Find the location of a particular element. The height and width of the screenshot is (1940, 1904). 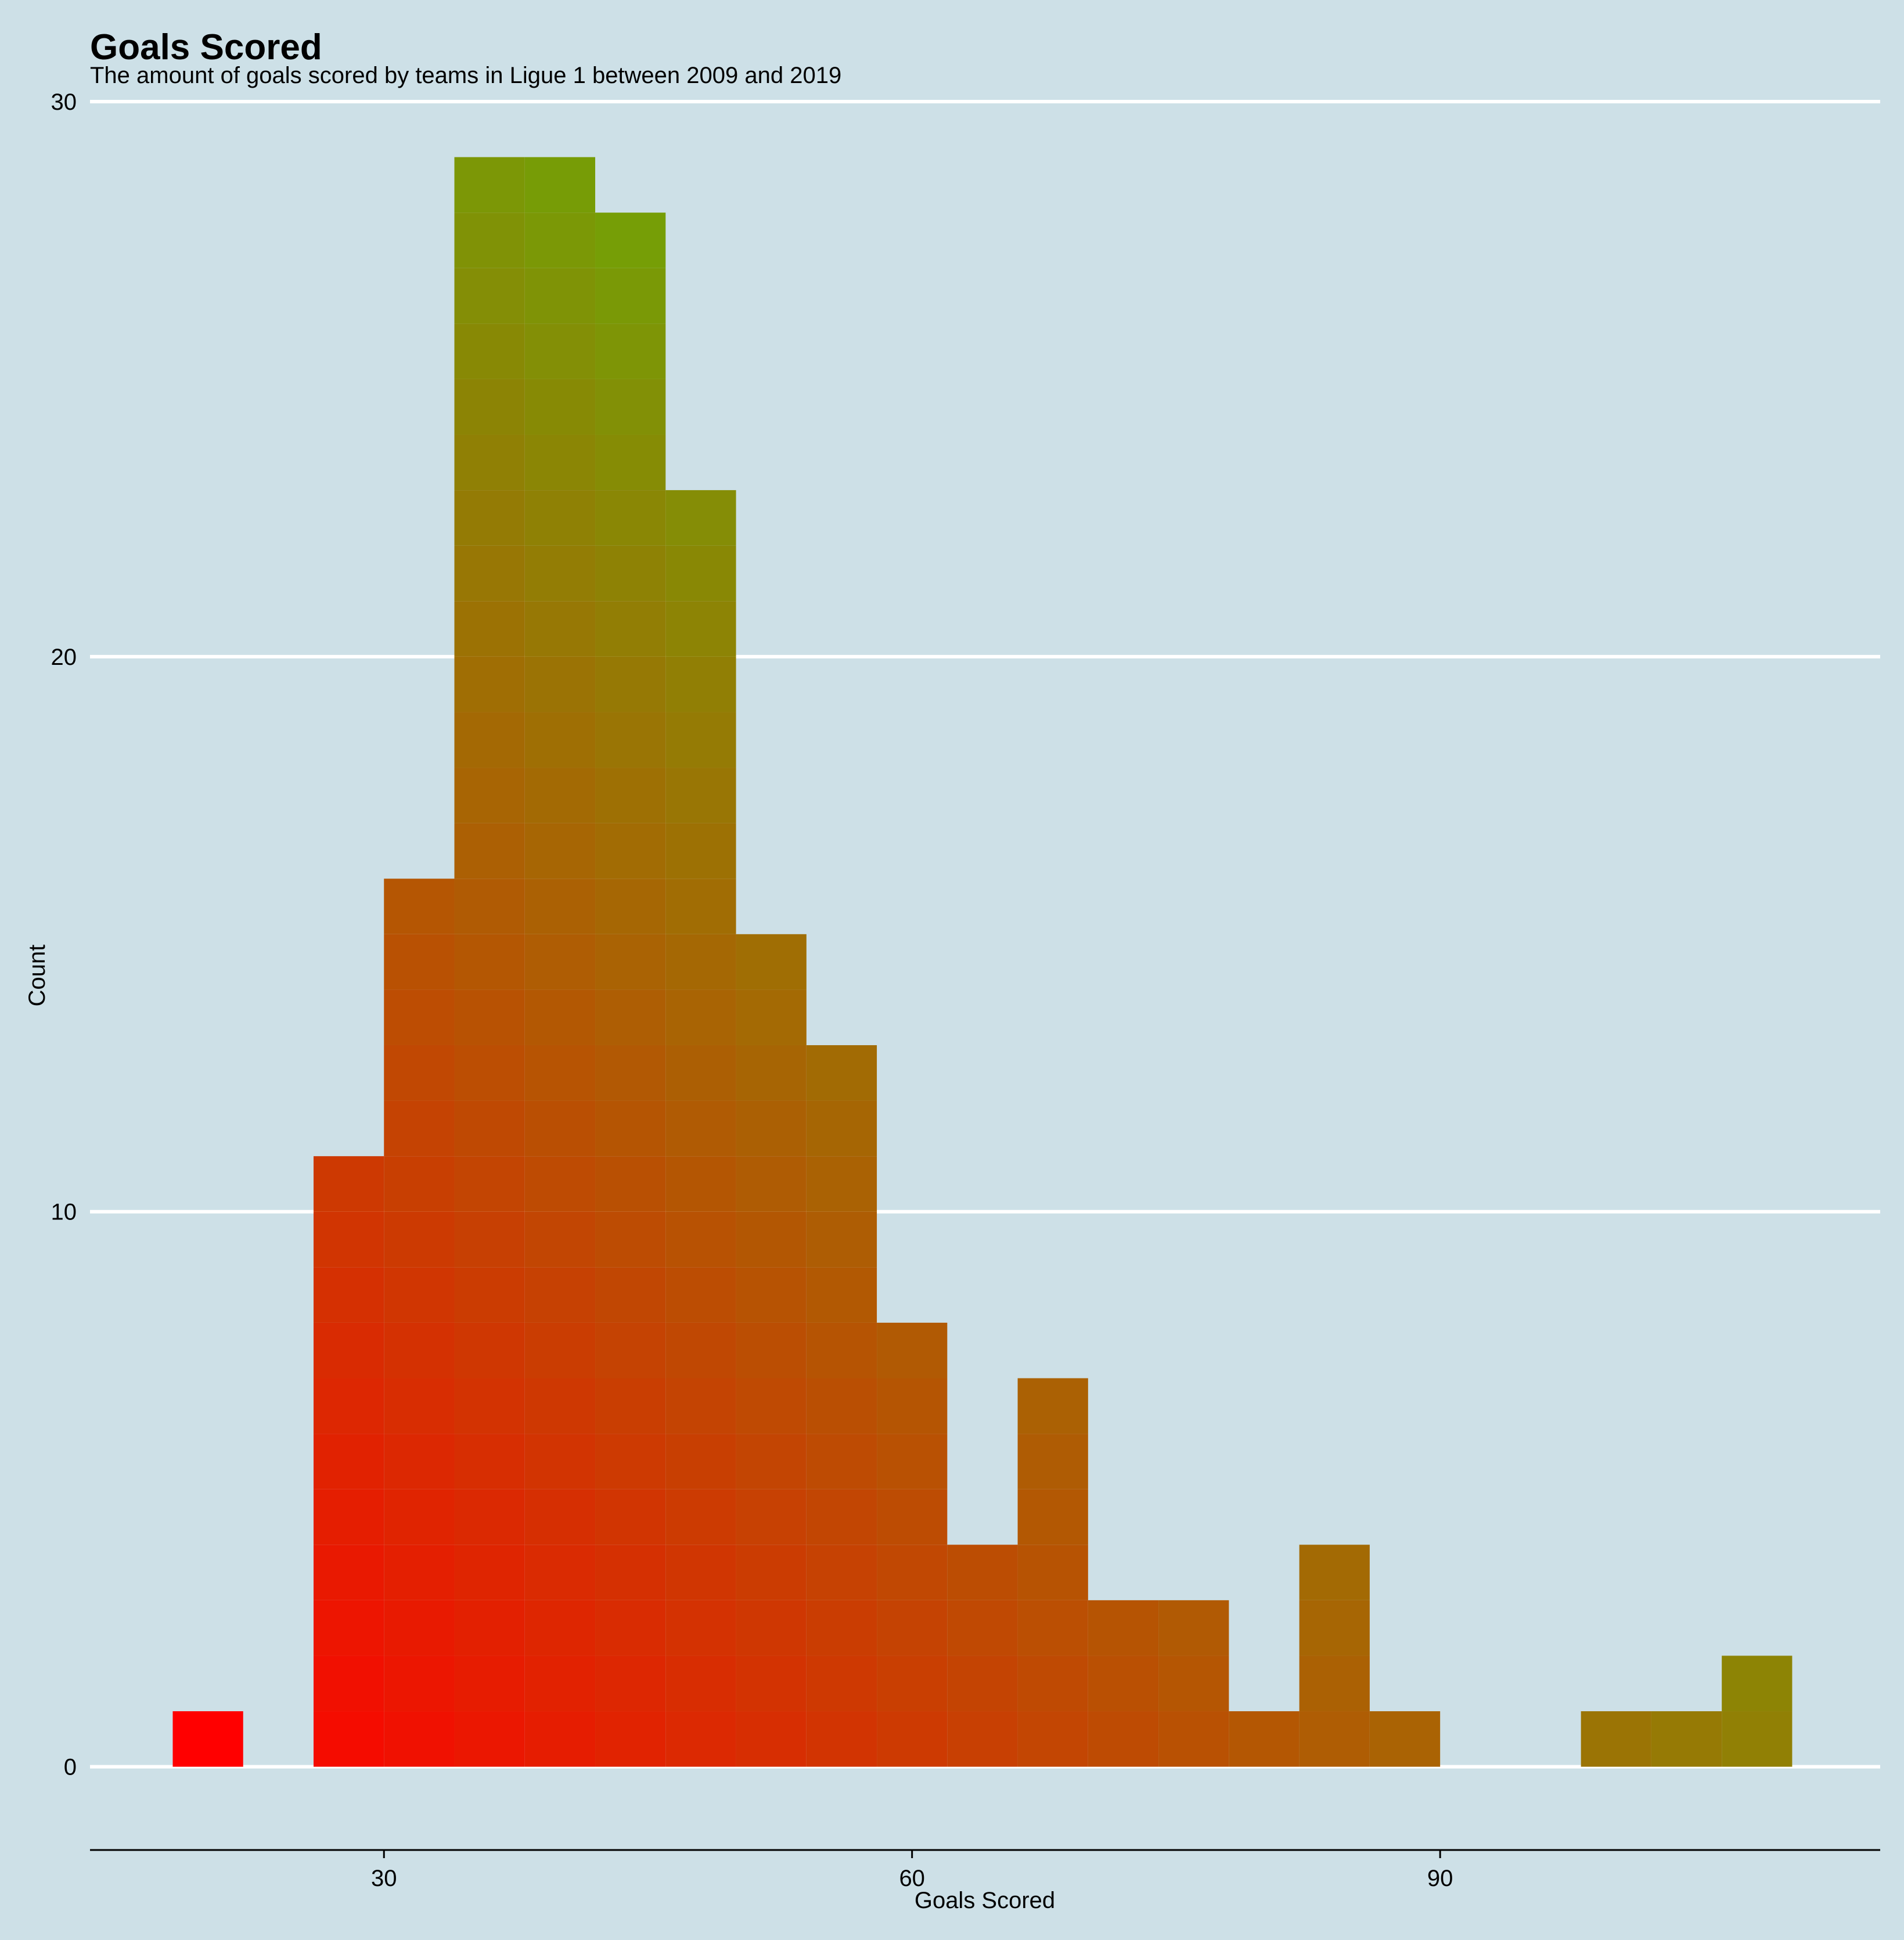

x-axis is located at coordinates (985, 1854).